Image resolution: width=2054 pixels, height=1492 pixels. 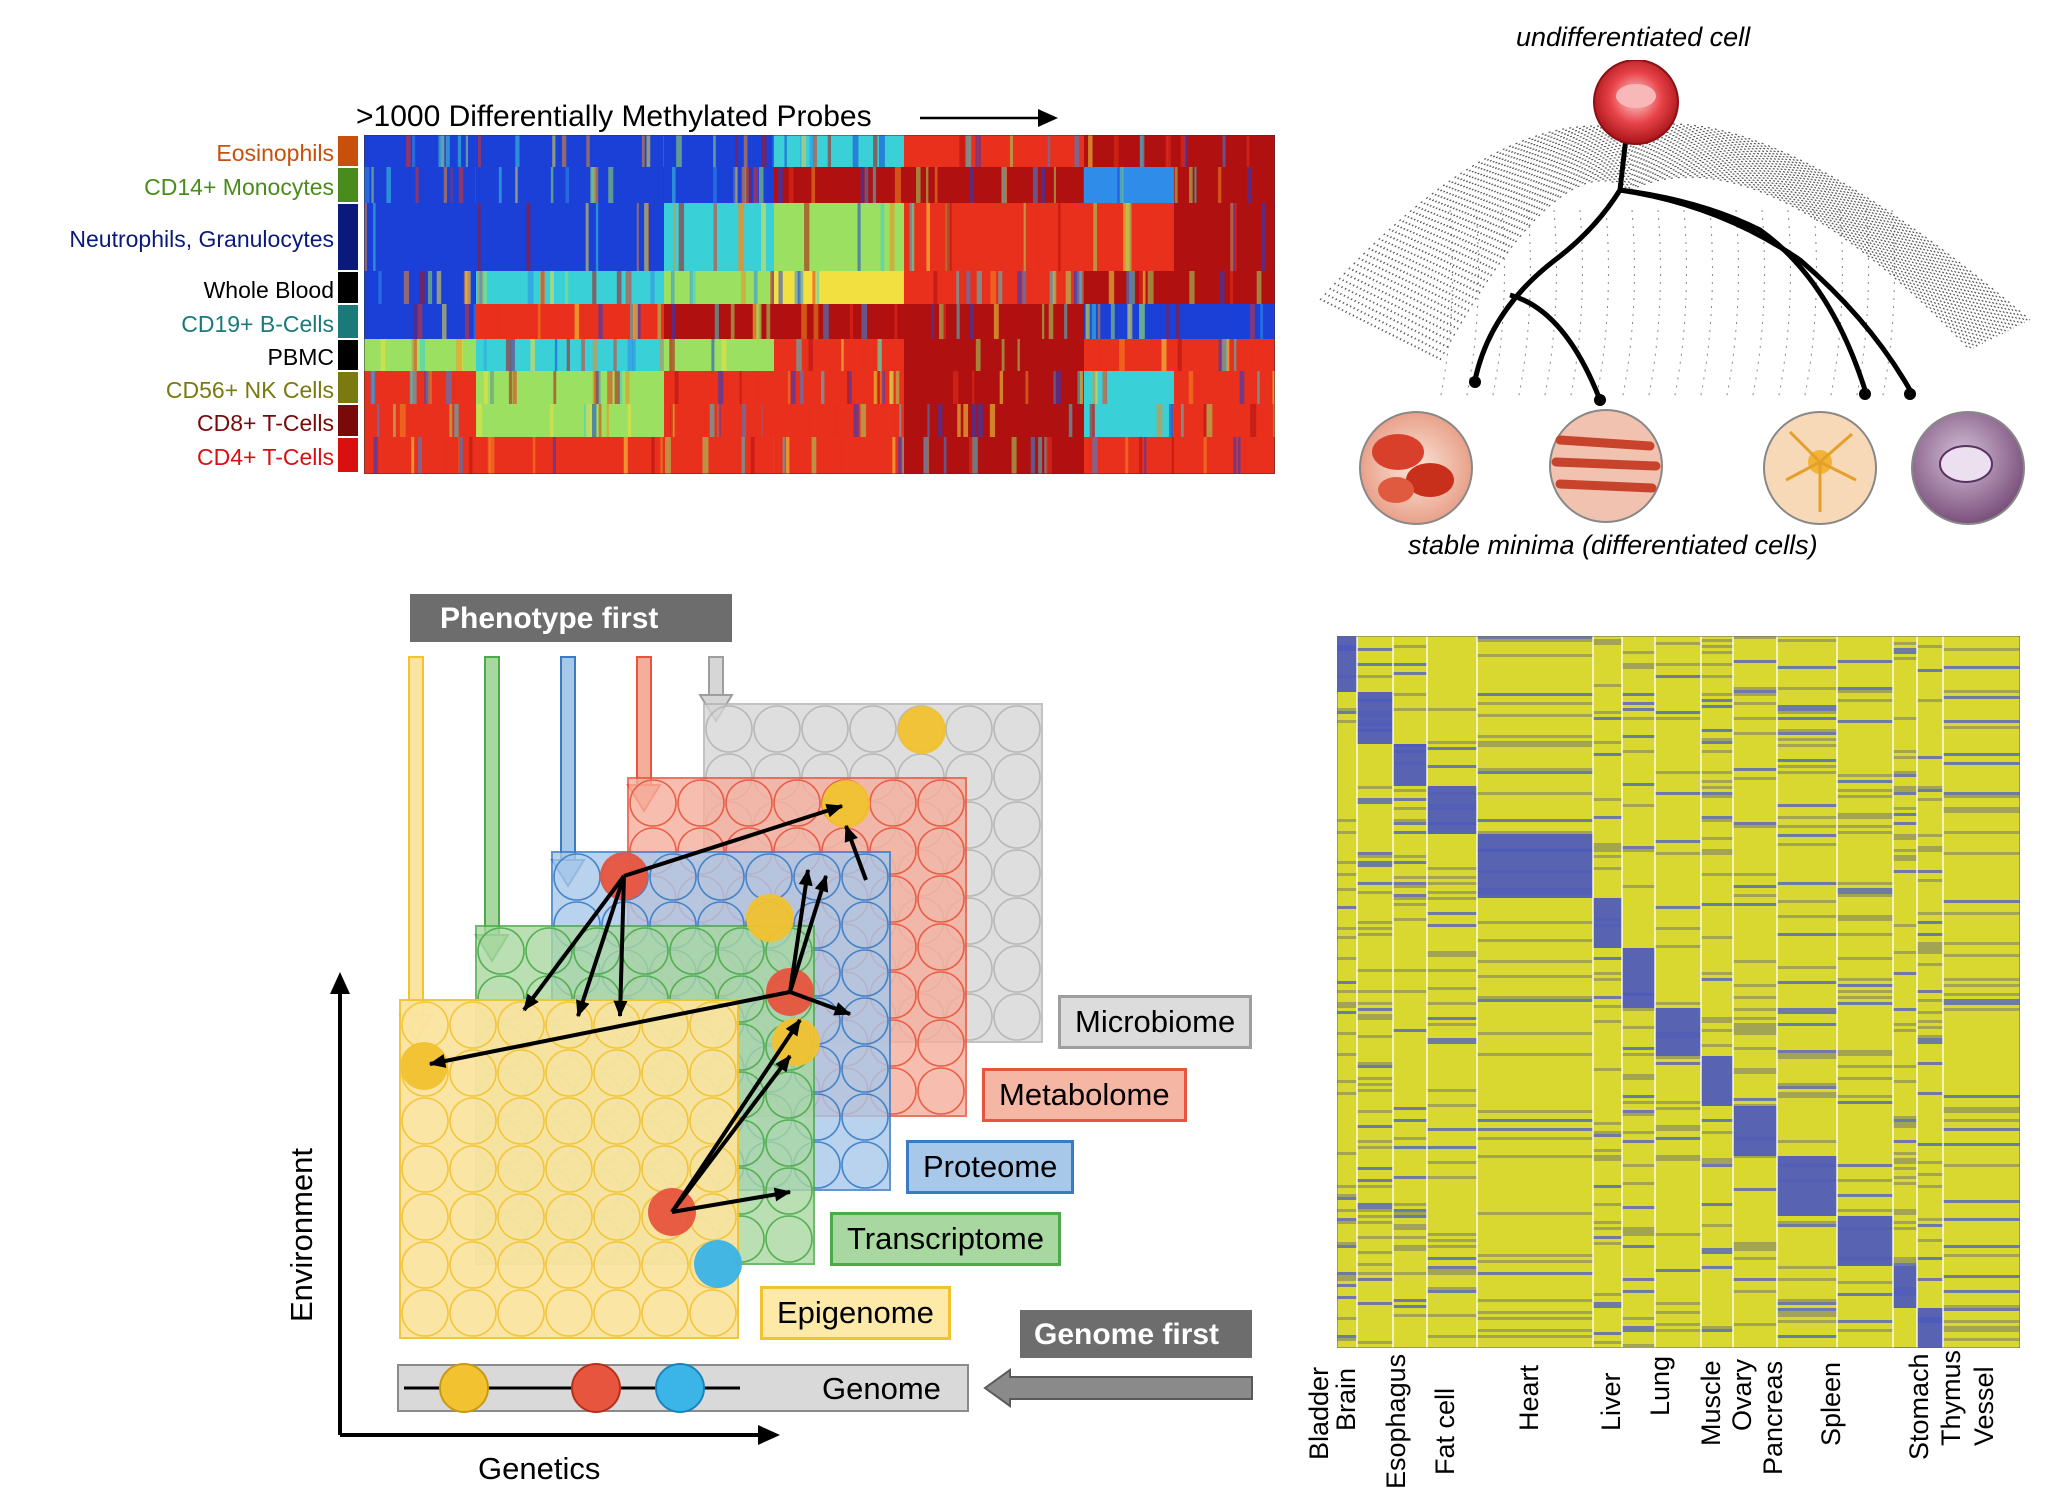 What do you see at coordinates (990, 1167) in the screenshot?
I see `layer-label: Proteome` at bounding box center [990, 1167].